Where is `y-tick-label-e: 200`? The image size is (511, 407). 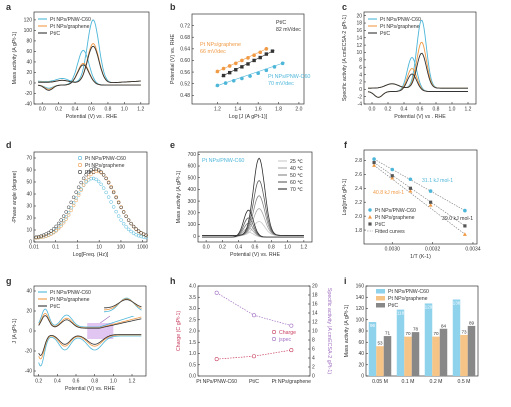 y-tick-label-e: 200 is located at coordinates (192, 213).